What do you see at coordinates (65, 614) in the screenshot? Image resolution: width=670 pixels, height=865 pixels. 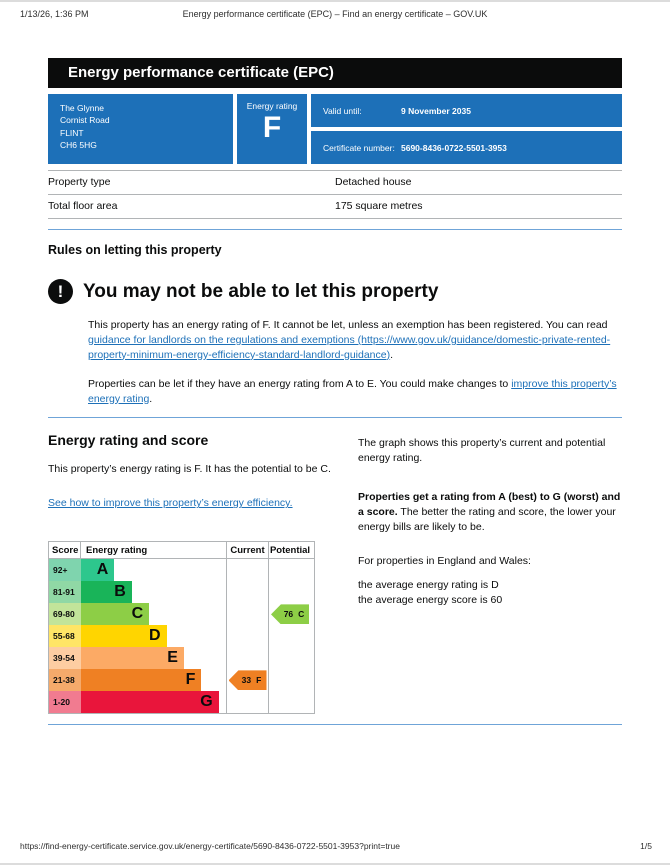 I see `epc-score-cell: 69-80` at bounding box center [65, 614].